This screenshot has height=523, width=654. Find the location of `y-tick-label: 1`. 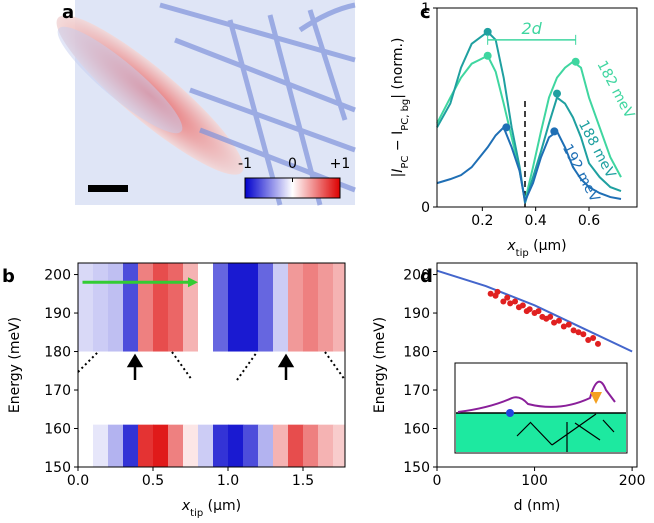

y-tick-label: 1 is located at coordinates (425, 9).